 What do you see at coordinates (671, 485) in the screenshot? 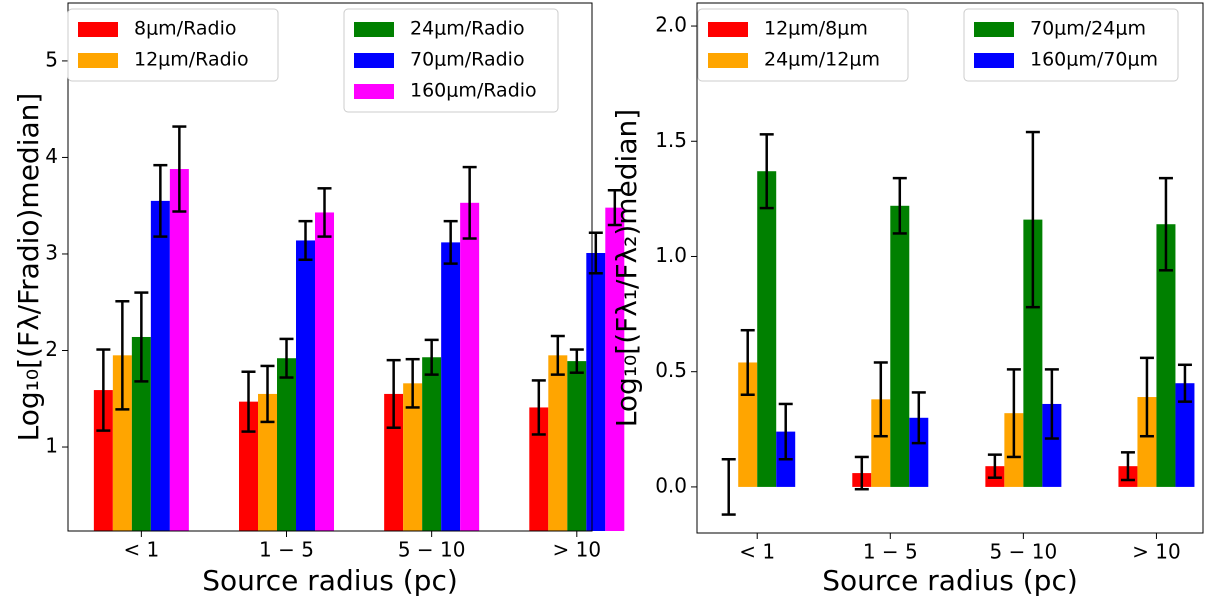
I see `y-tick-label: 0.0` at bounding box center [671, 485].